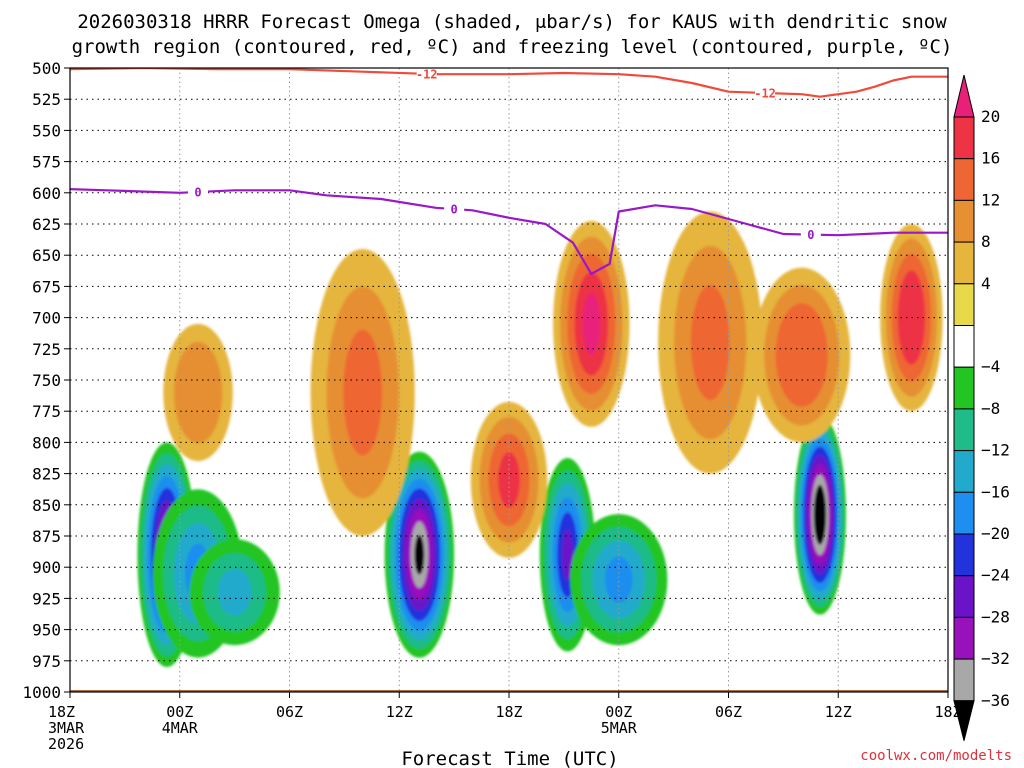 Image resolution: width=1024 pixels, height=768 pixels. I want to click on colorbar: 20 16 12 8 4 −4 −8 −12 −16 −20 −24 −28 −32 −36, so click(981, 407).